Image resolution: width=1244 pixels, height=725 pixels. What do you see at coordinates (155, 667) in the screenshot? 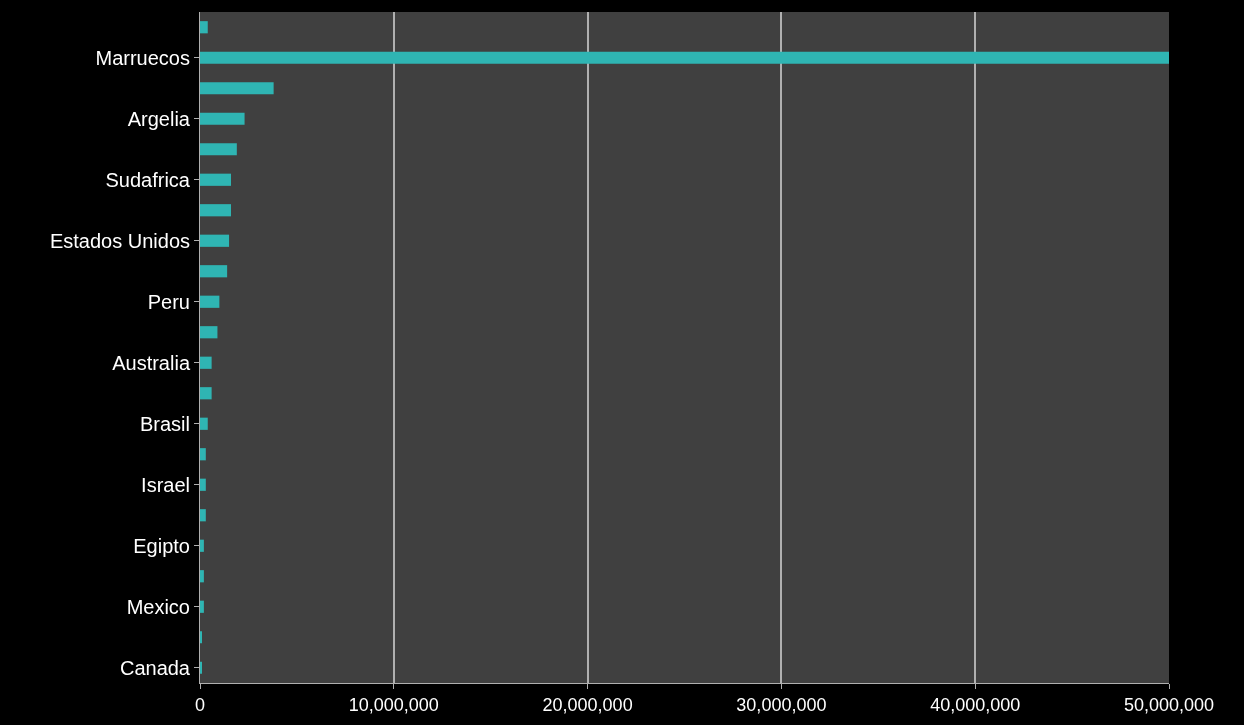
I see `y-tick-label: Canada` at bounding box center [155, 667].